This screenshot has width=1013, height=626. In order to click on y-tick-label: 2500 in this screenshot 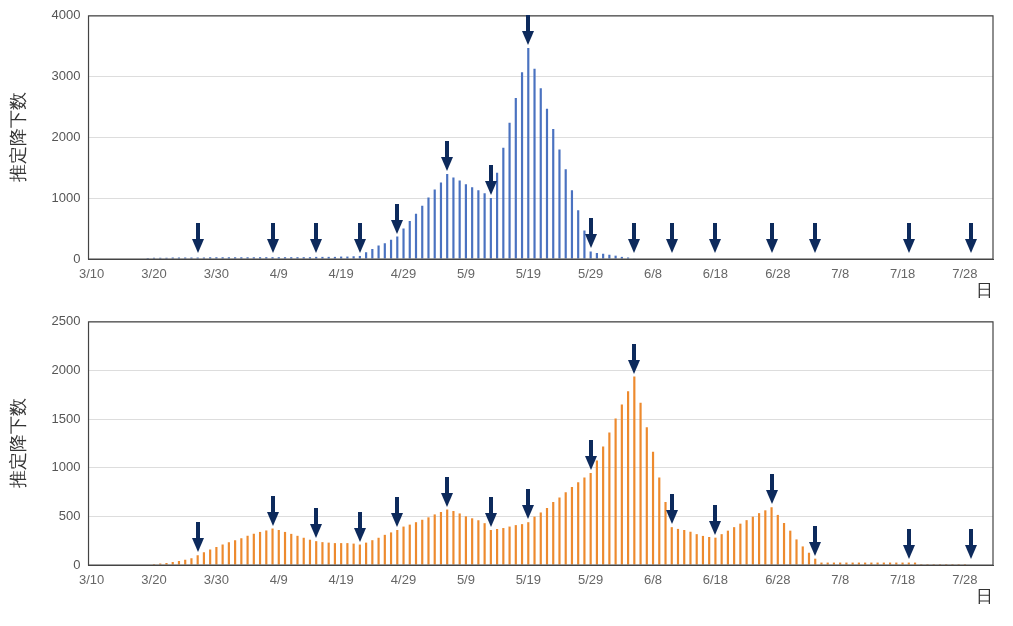, I will do `click(66, 321)`.